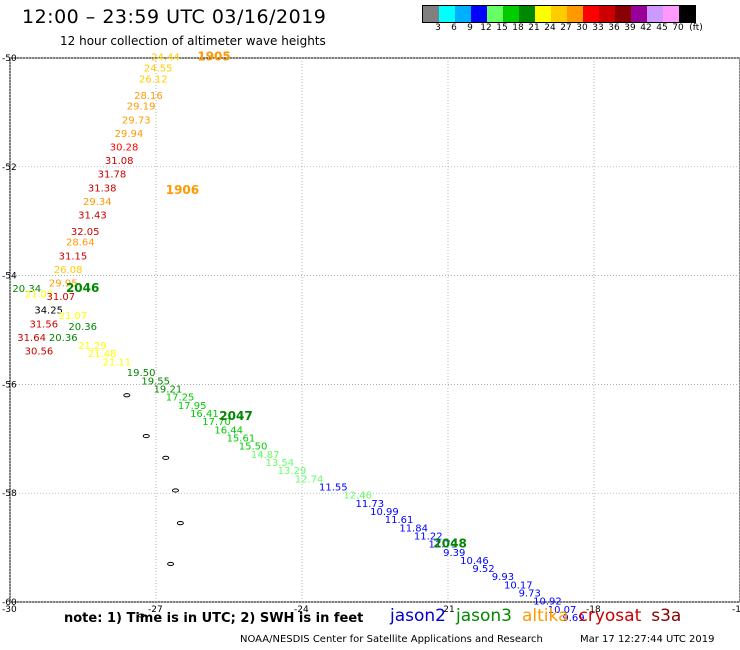 The width and height of the screenshot is (740, 650). What do you see at coordinates (73, 256) in the screenshot?
I see `wave-height-value: 31.15` at bounding box center [73, 256].